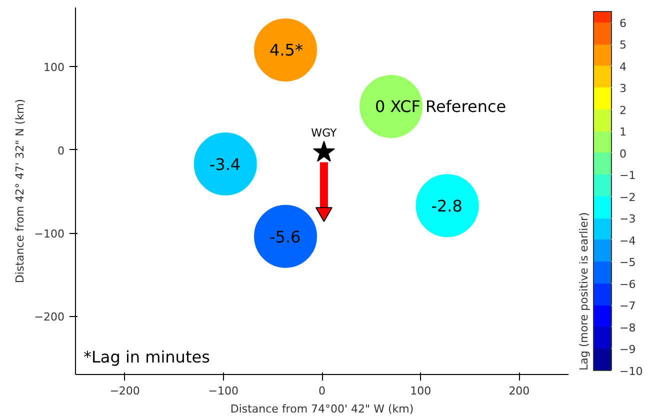 Image resolution: width=649 pixels, height=418 pixels. What do you see at coordinates (61, 151) in the screenshot?
I see `y-tick-label: 0` at bounding box center [61, 151].